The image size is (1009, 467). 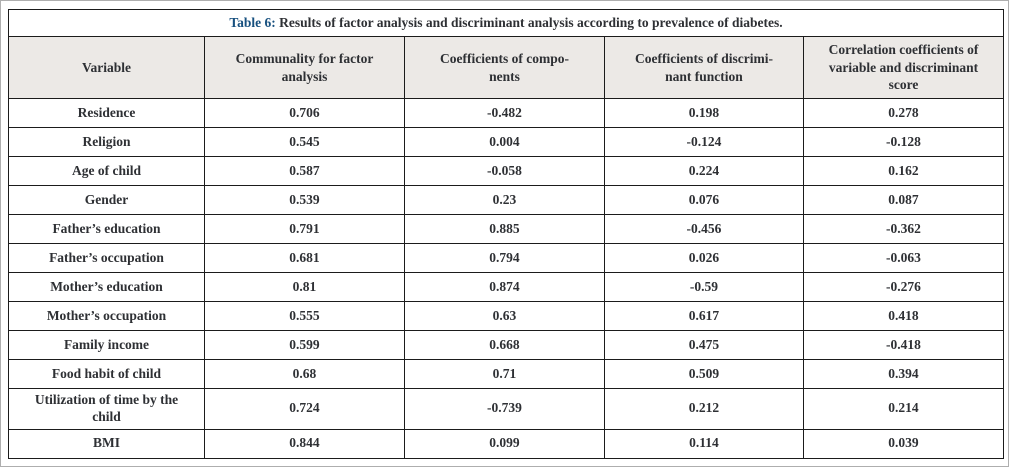 I want to click on cell-correlation: 0.214, so click(x=903, y=409).